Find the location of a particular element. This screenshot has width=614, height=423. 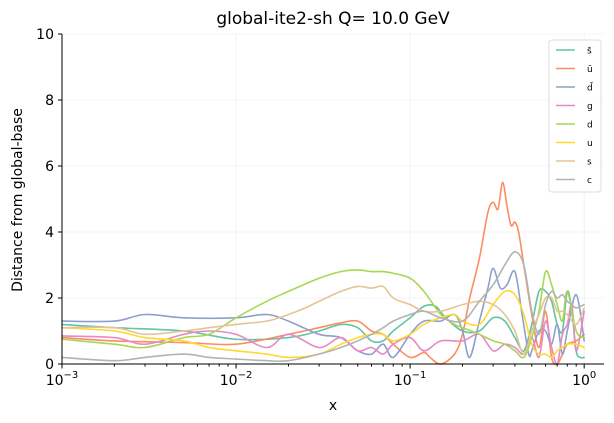

x-tick-label: 10⁻³ is located at coordinates (62, 379).